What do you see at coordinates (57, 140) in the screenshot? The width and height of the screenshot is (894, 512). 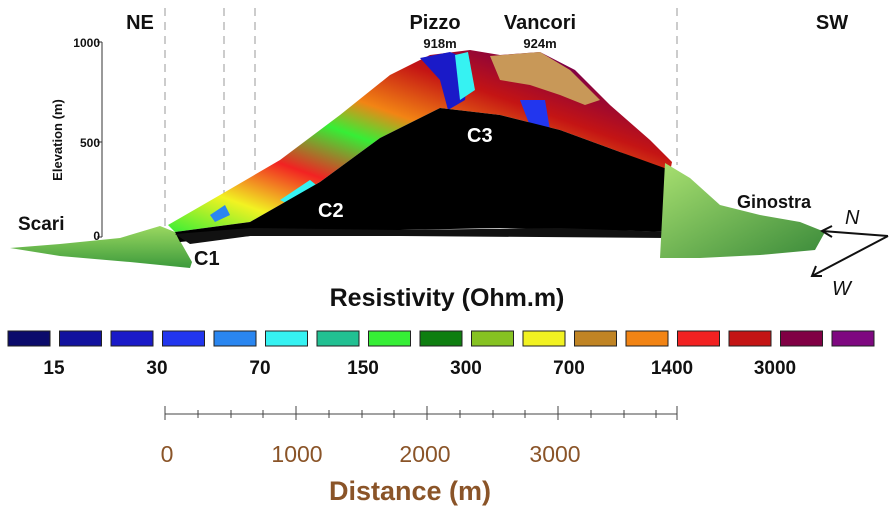 I see `elevation-title: Elevation (m)` at bounding box center [57, 140].